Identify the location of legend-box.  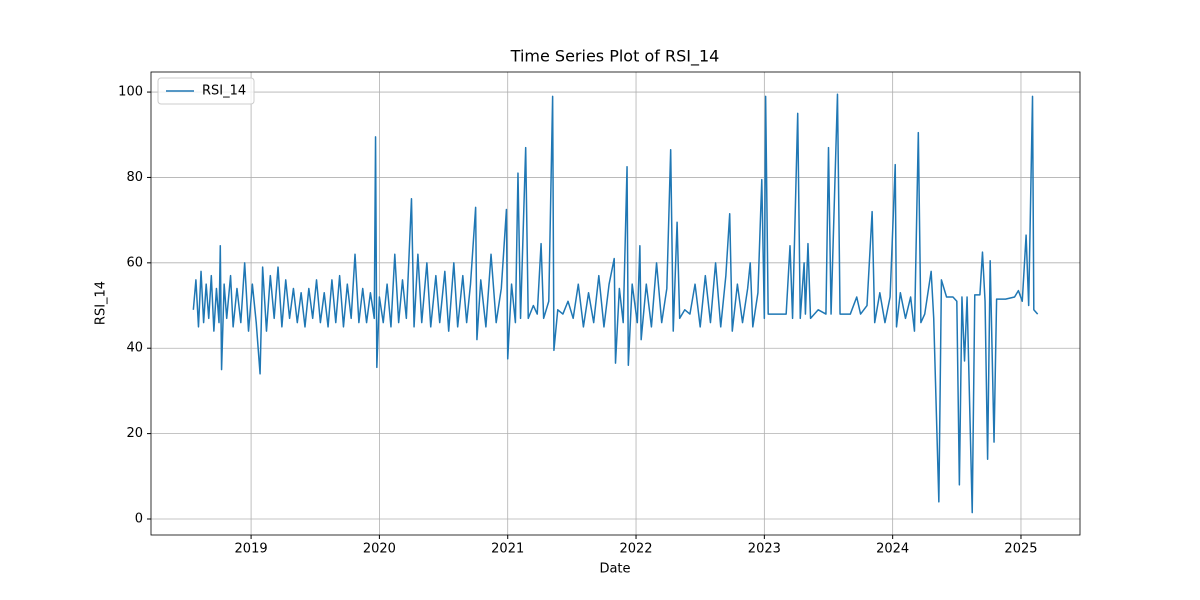
(206, 91).